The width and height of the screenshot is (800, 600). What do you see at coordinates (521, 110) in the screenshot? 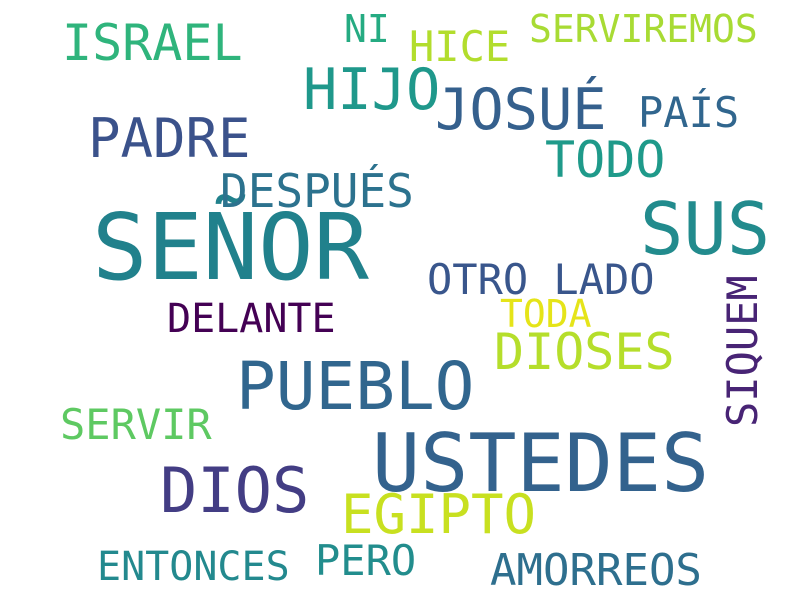
I see `word-josue: JOSUÉ` at bounding box center [521, 110].